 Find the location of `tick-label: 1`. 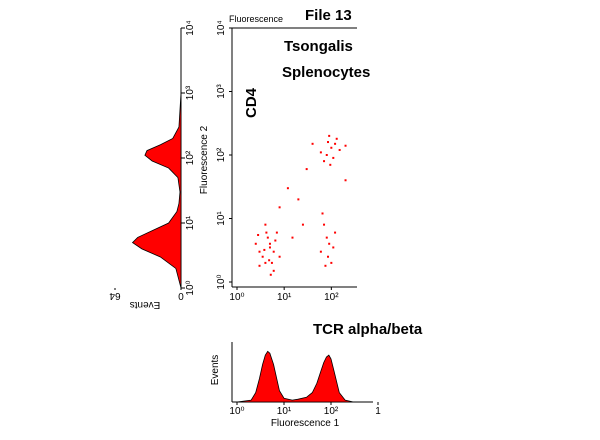

tick-label: 1 is located at coordinates (378, 411).